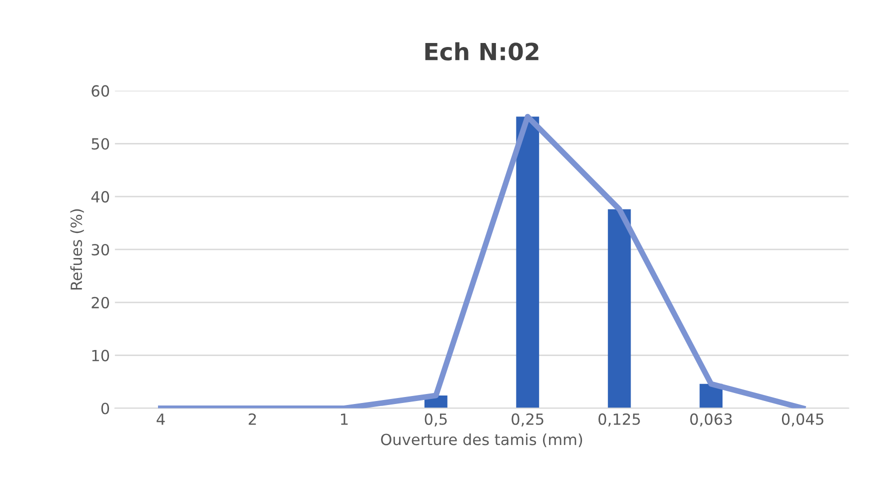  What do you see at coordinates (619, 419) in the screenshot?
I see `x-tick-label: 0,125` at bounding box center [619, 419].